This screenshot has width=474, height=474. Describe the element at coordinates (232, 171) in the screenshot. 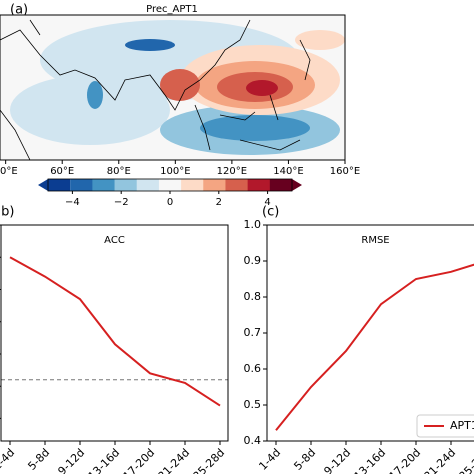

I see `x-tick-label: 120°E` at that location.